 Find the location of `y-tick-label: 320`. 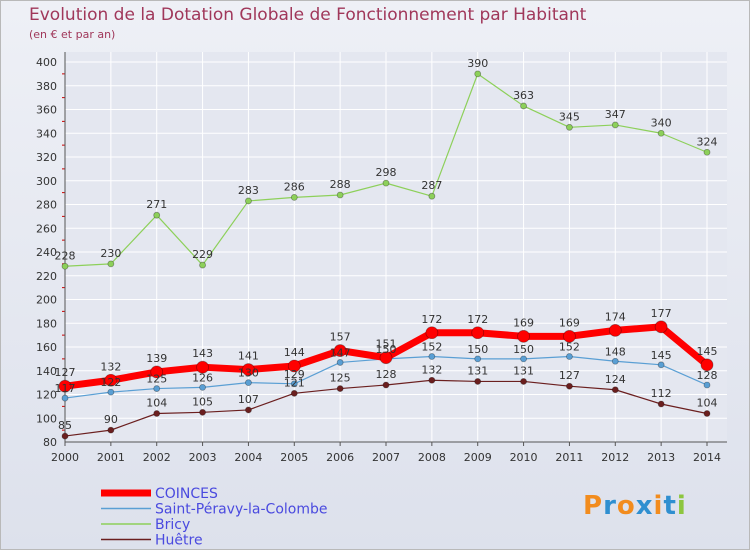

y-tick-label: 320 is located at coordinates (46, 157).